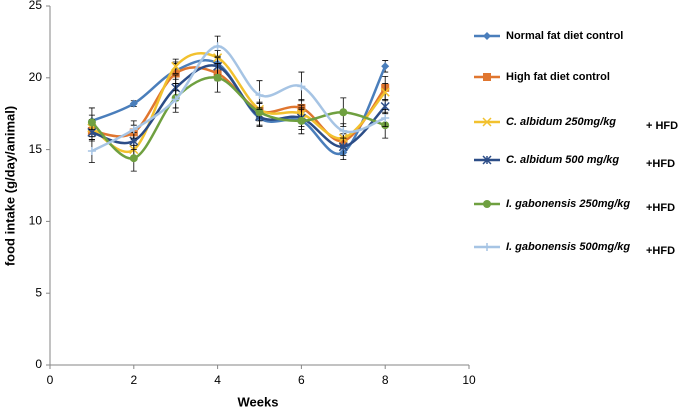 This screenshot has width=685, height=413. Describe the element at coordinates (36, 6) in the screenshot. I see `y-tick-label: 25` at that location.